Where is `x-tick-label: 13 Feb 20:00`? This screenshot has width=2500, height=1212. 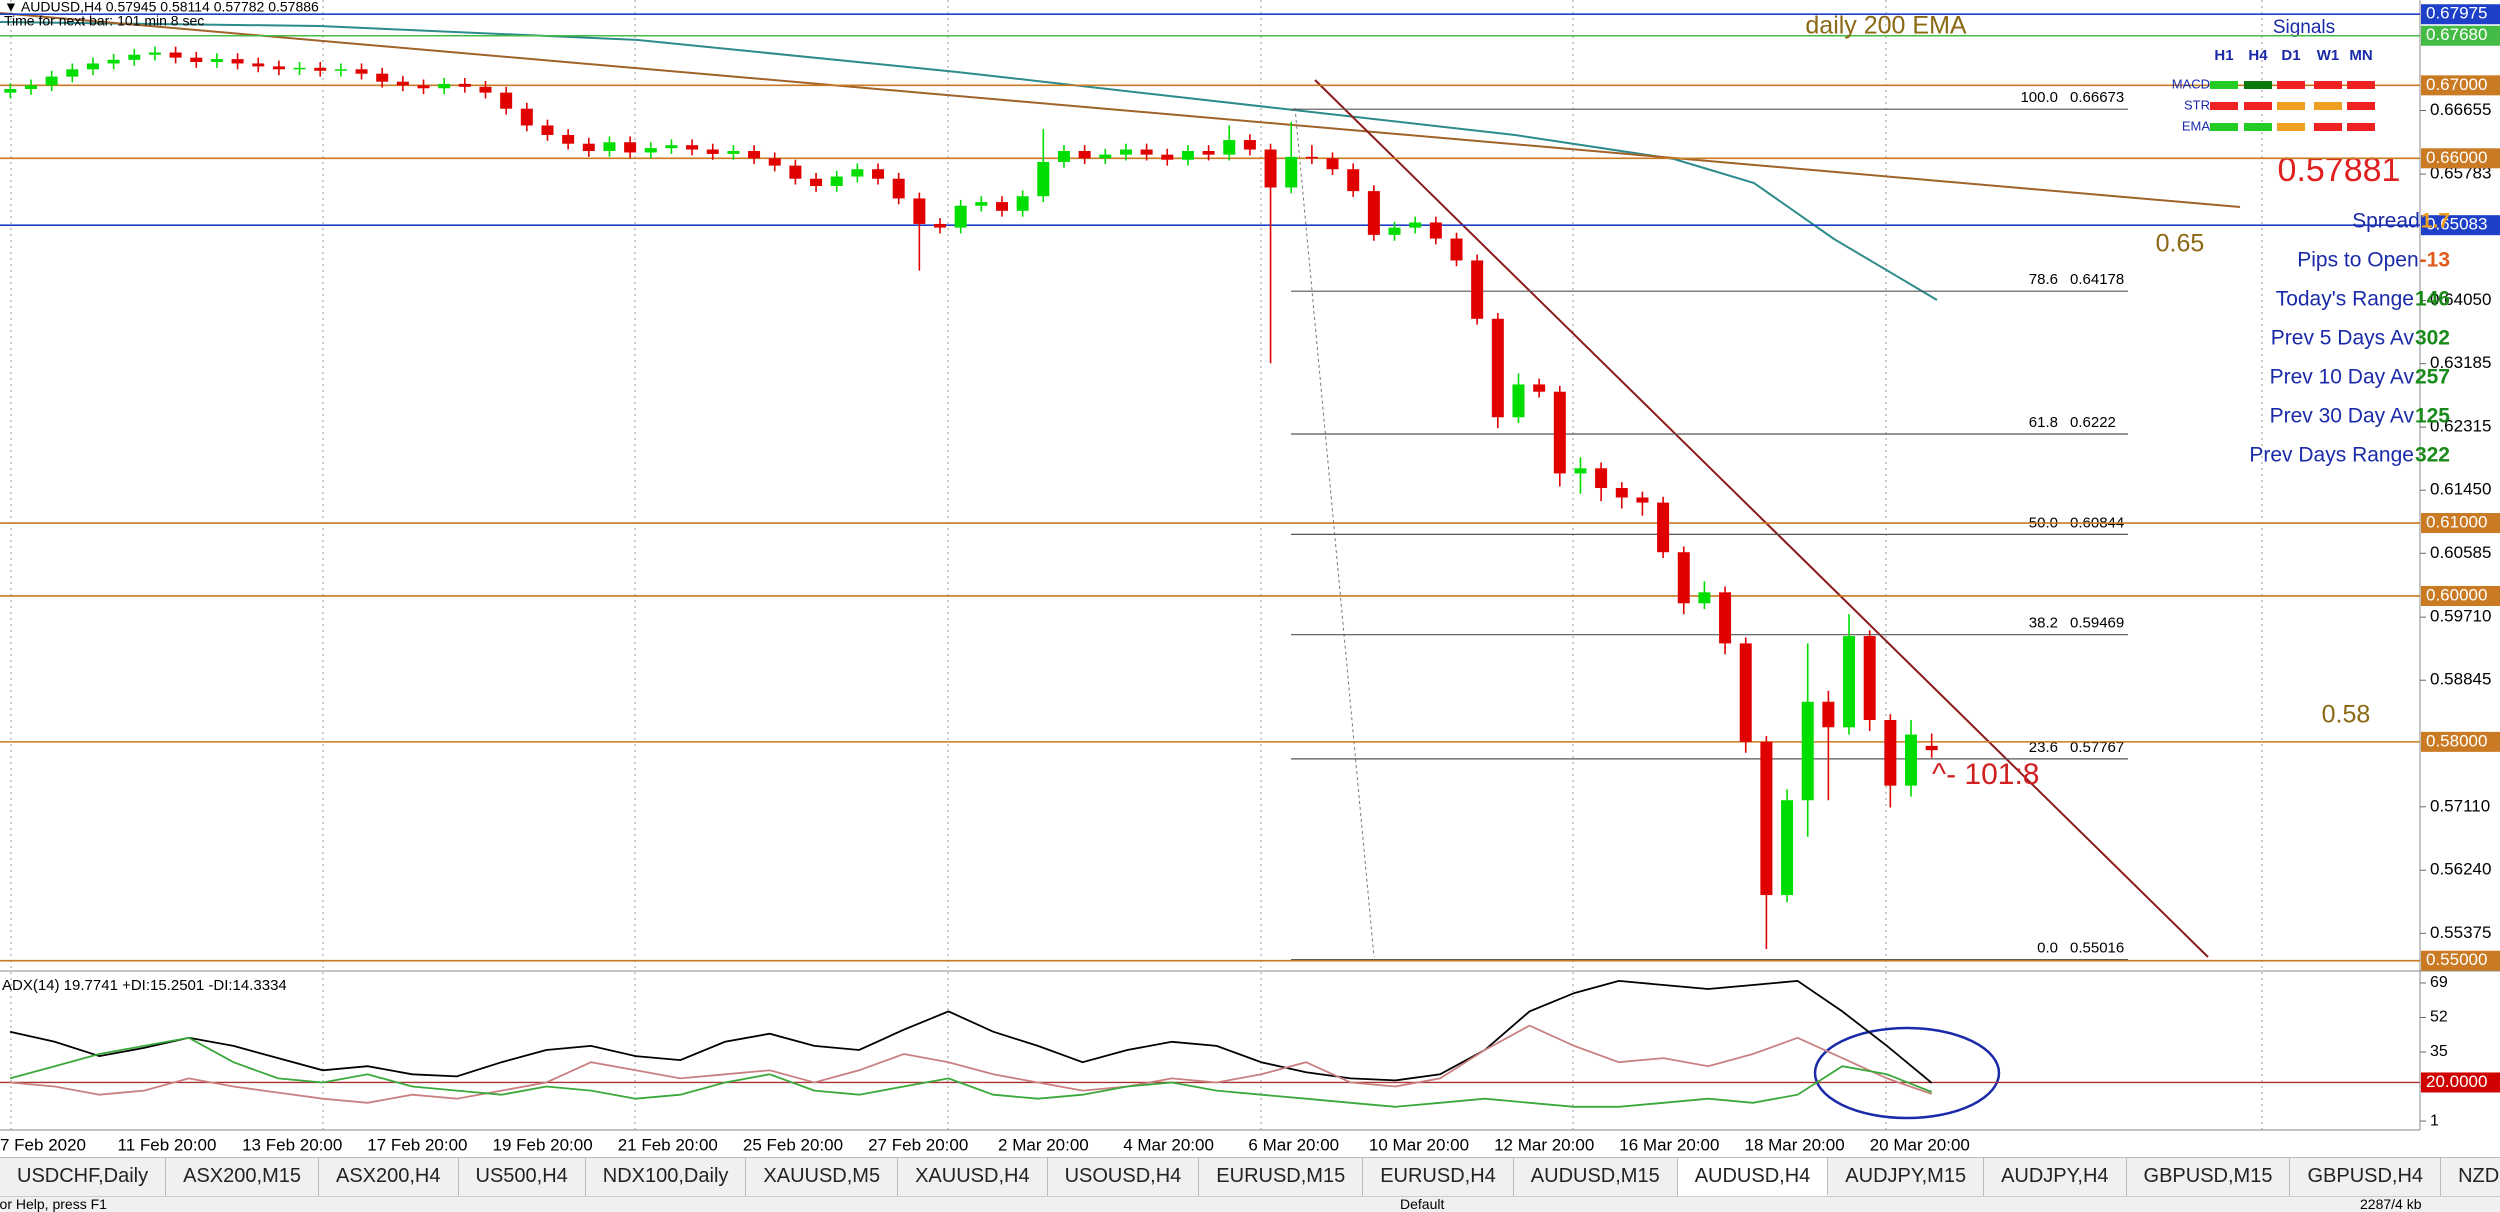
x-tick-label: 13 Feb 20:00 is located at coordinates (292, 1144).